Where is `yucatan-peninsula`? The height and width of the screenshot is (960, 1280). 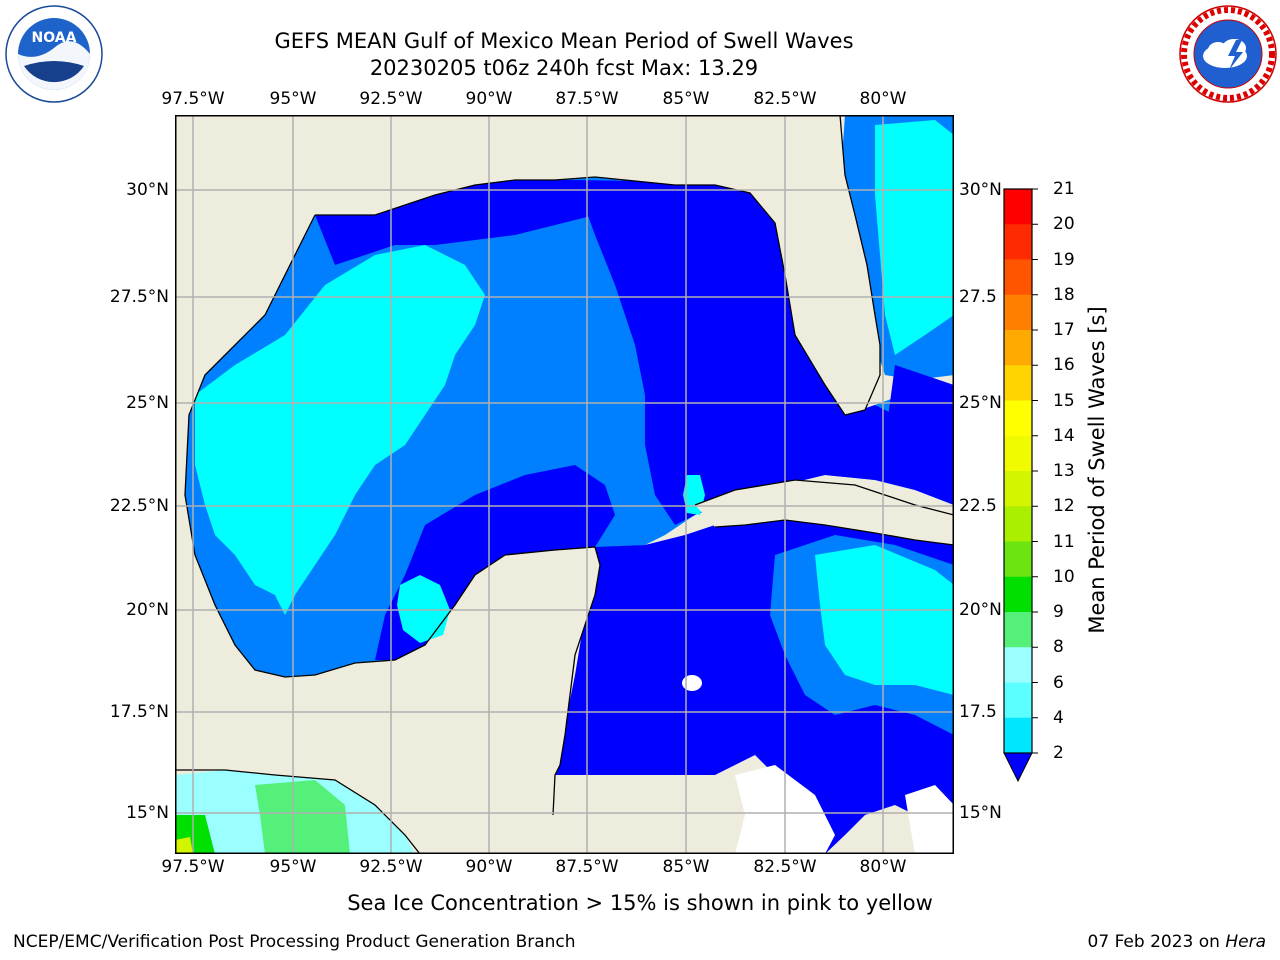 yucatan-peninsula is located at coordinates (467, 700).